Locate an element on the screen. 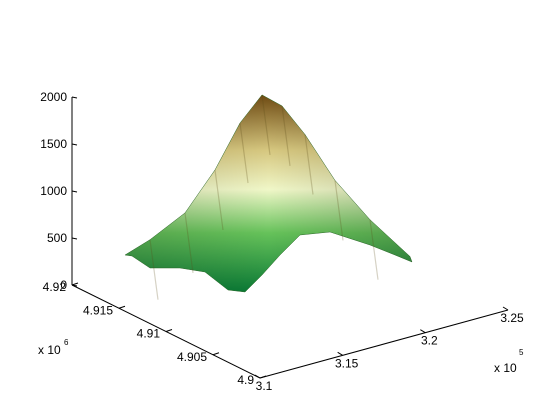  z-tick-label: 1500 is located at coordinates (53, 144).